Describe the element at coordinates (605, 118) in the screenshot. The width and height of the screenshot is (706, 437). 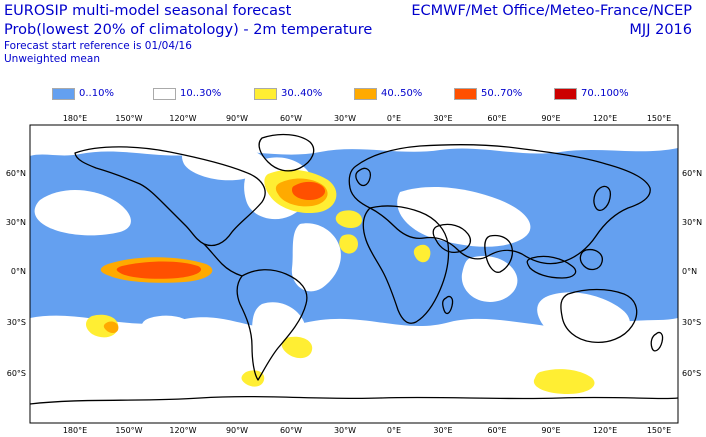
I see `lon-label-top: 120°E` at that location.